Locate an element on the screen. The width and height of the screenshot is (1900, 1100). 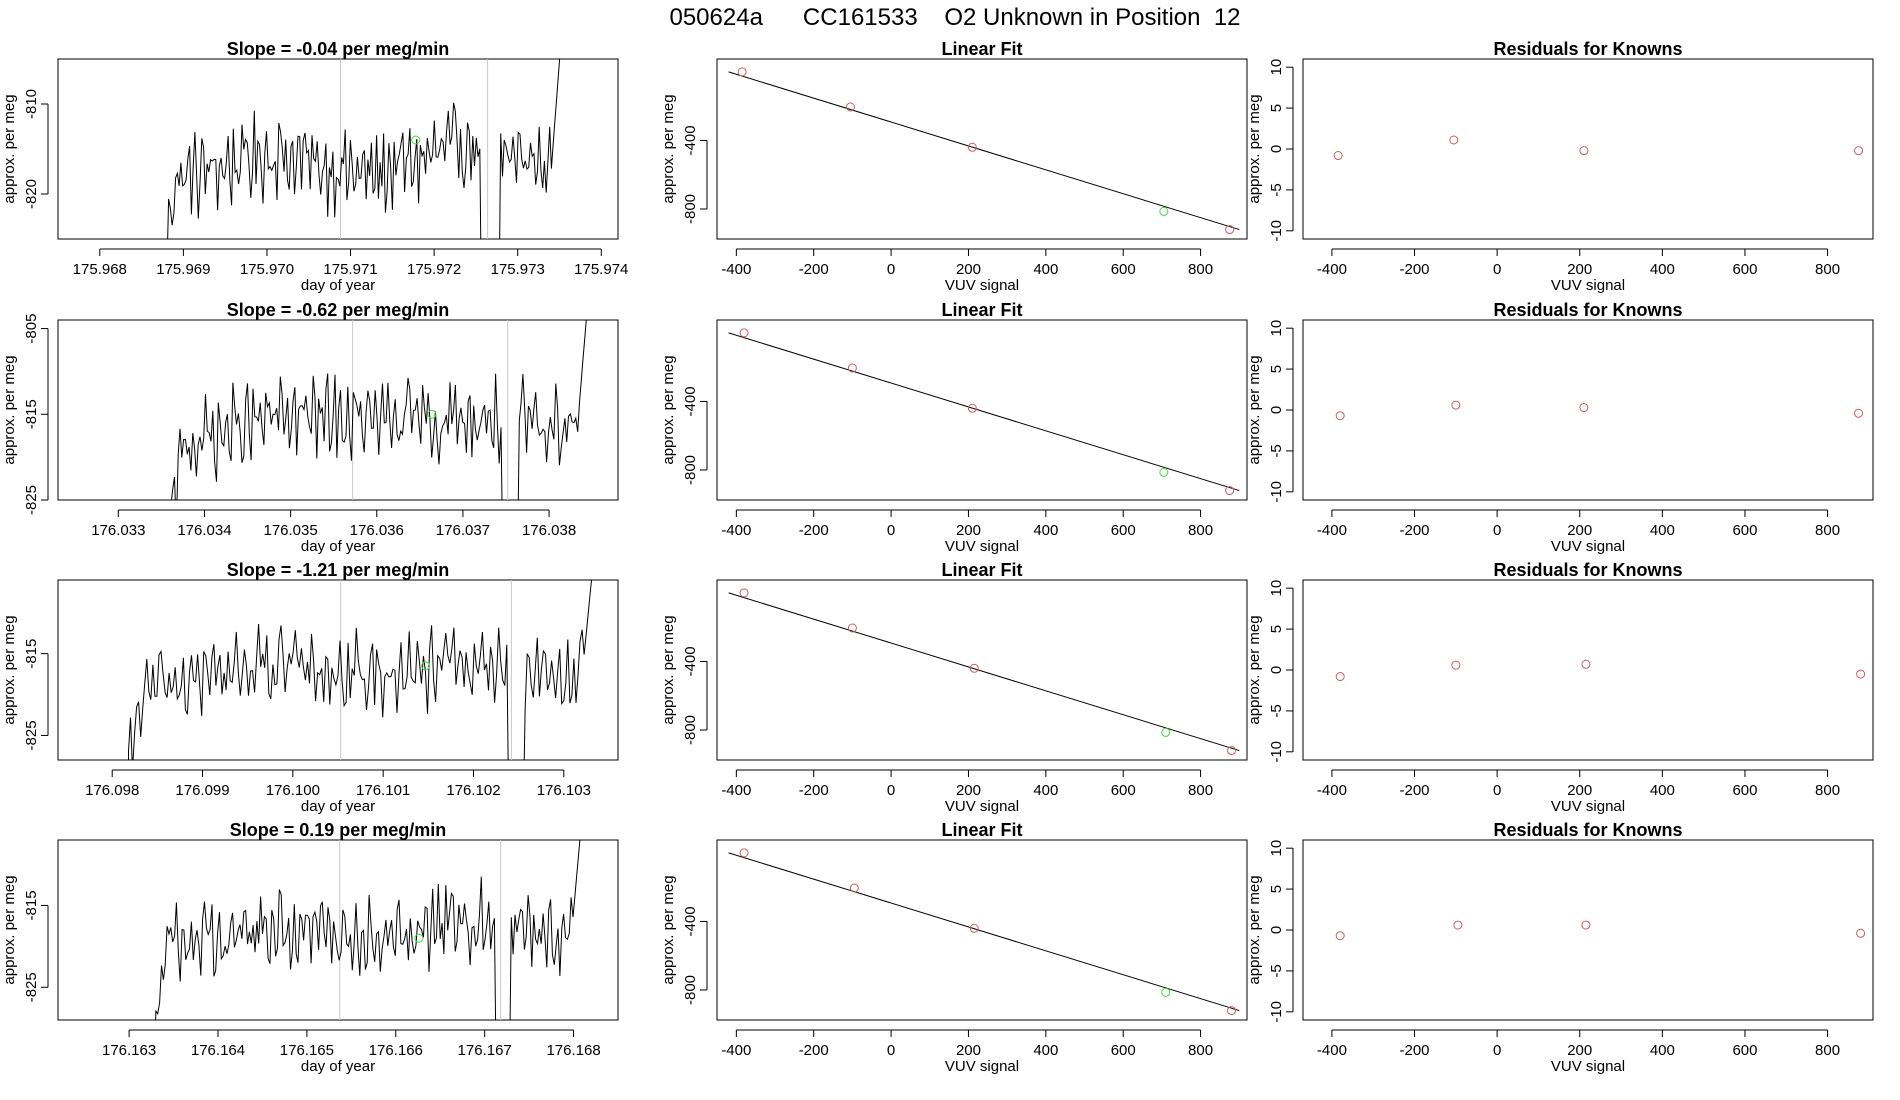
x-tick-label: 176.098 is located at coordinates (112, 790).